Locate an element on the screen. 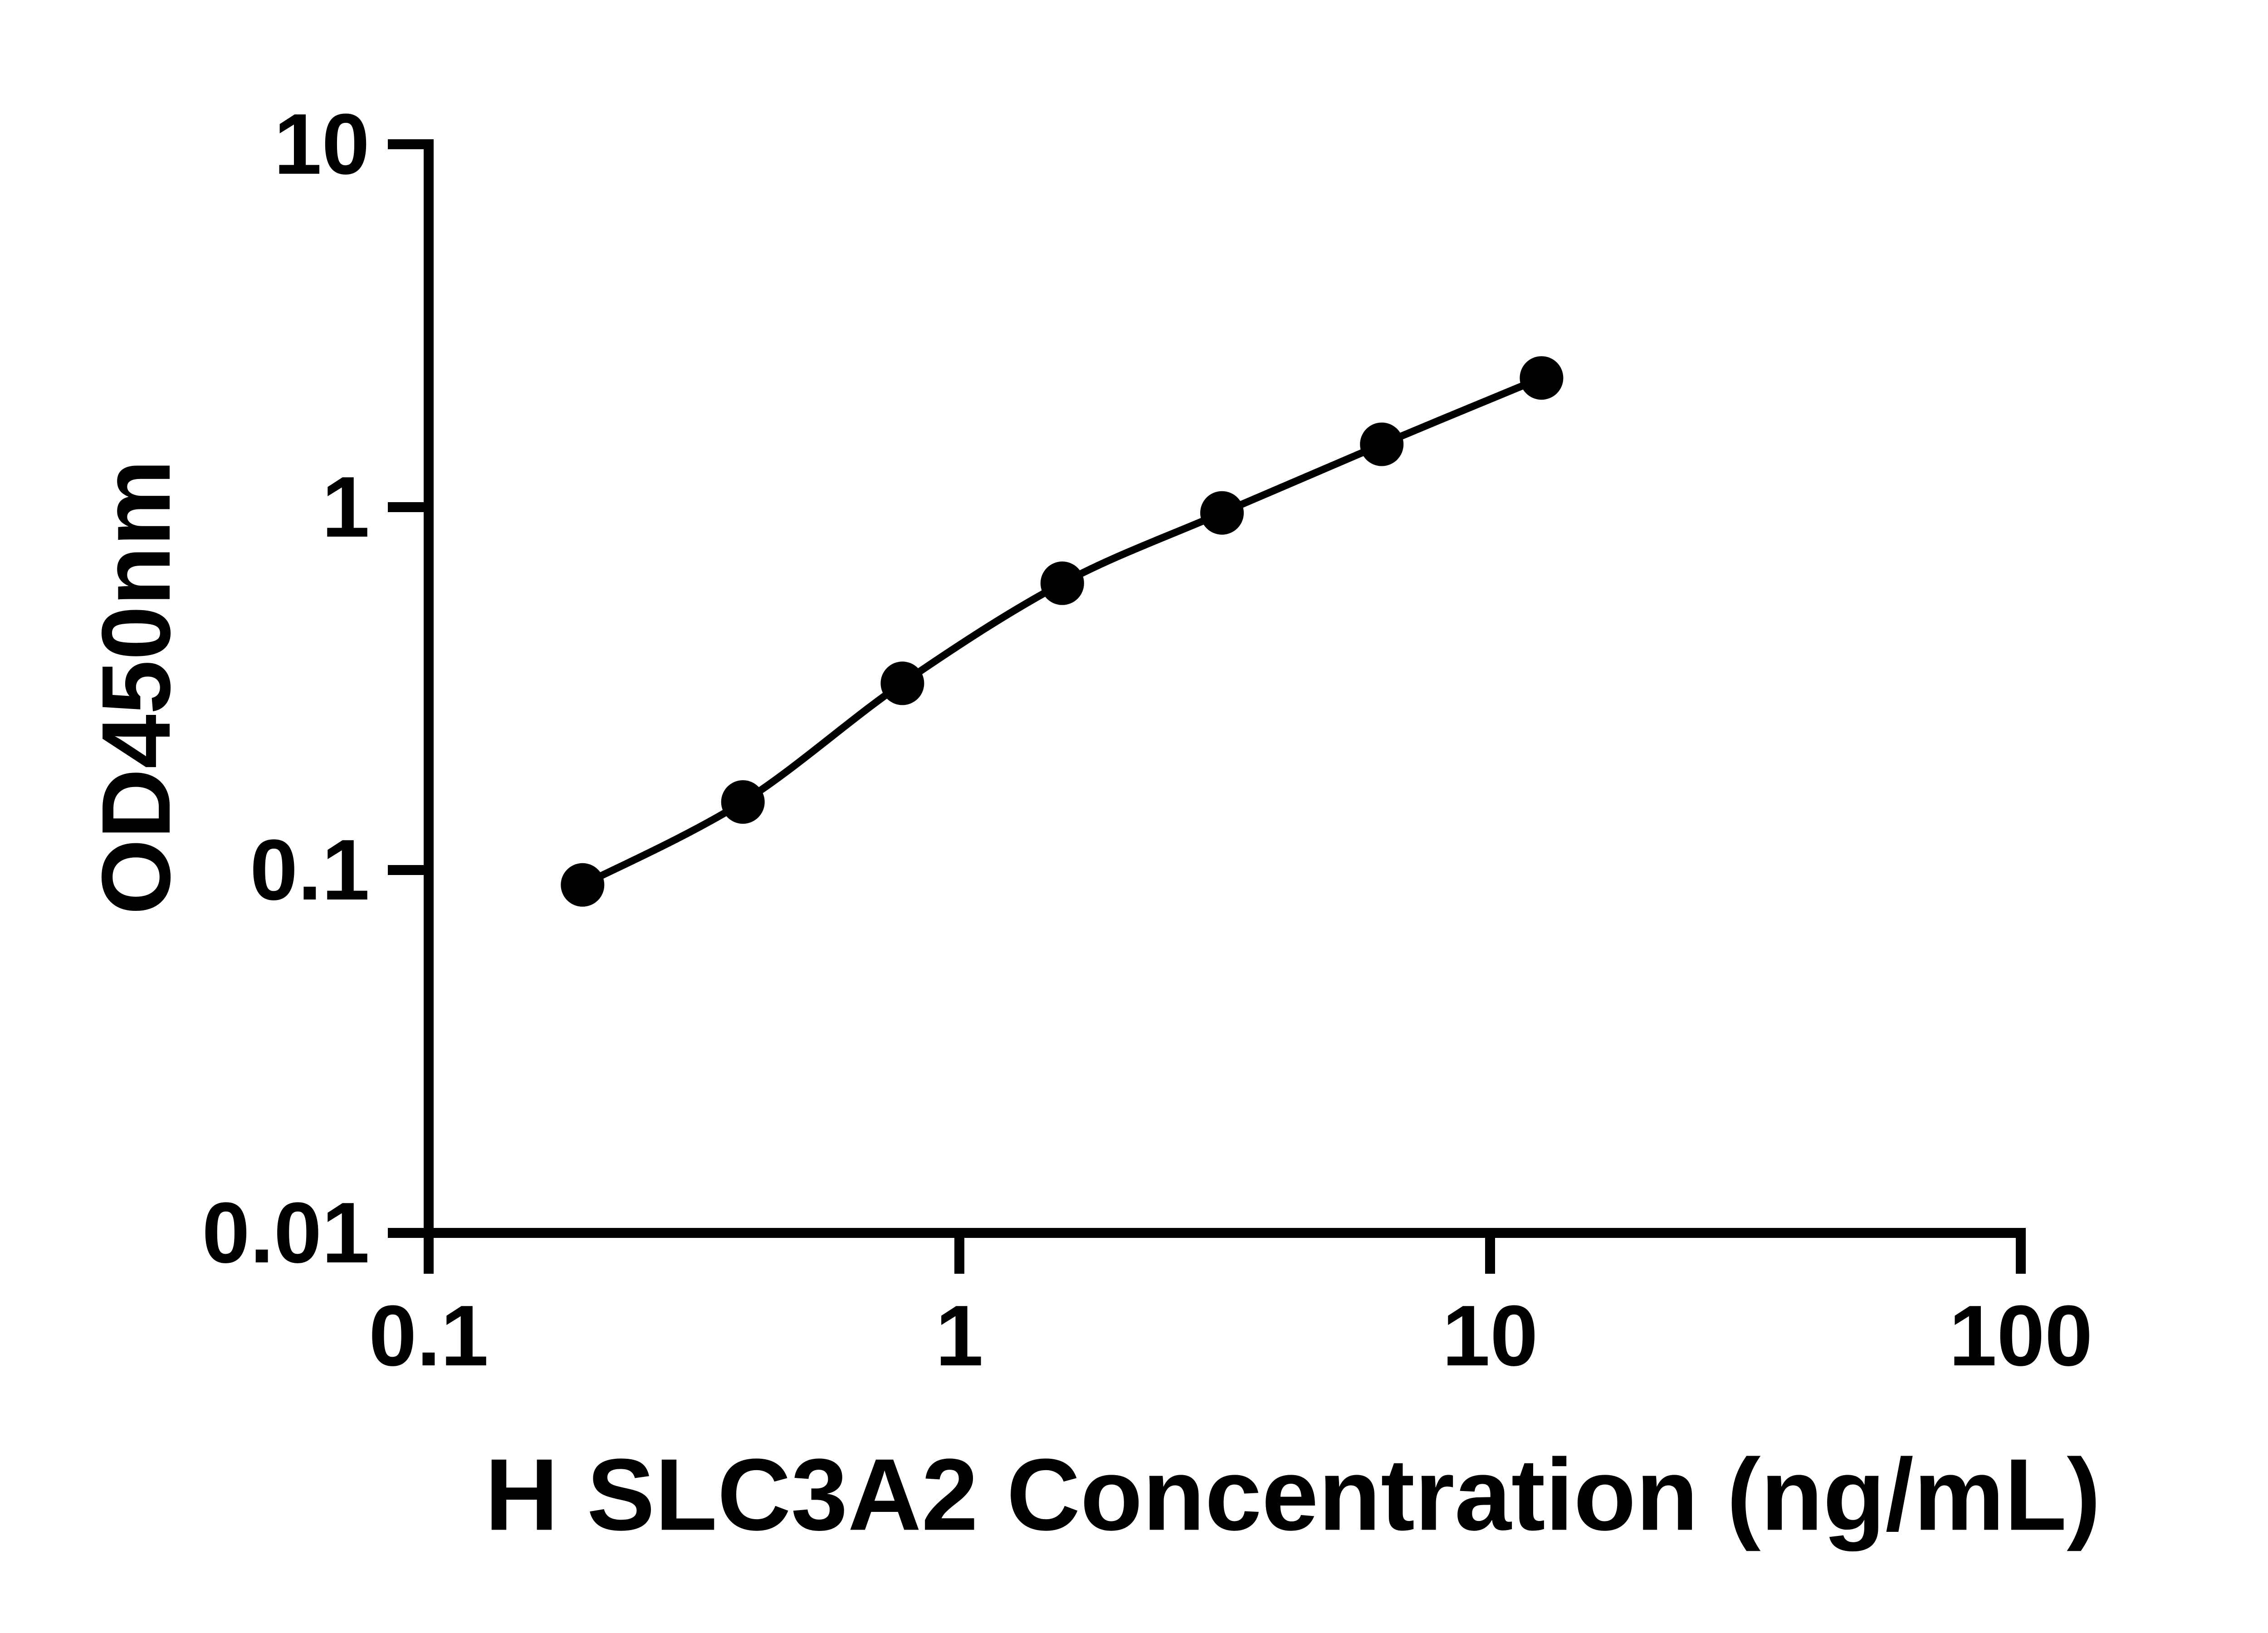  y-tick-label: 1 is located at coordinates (346, 507).